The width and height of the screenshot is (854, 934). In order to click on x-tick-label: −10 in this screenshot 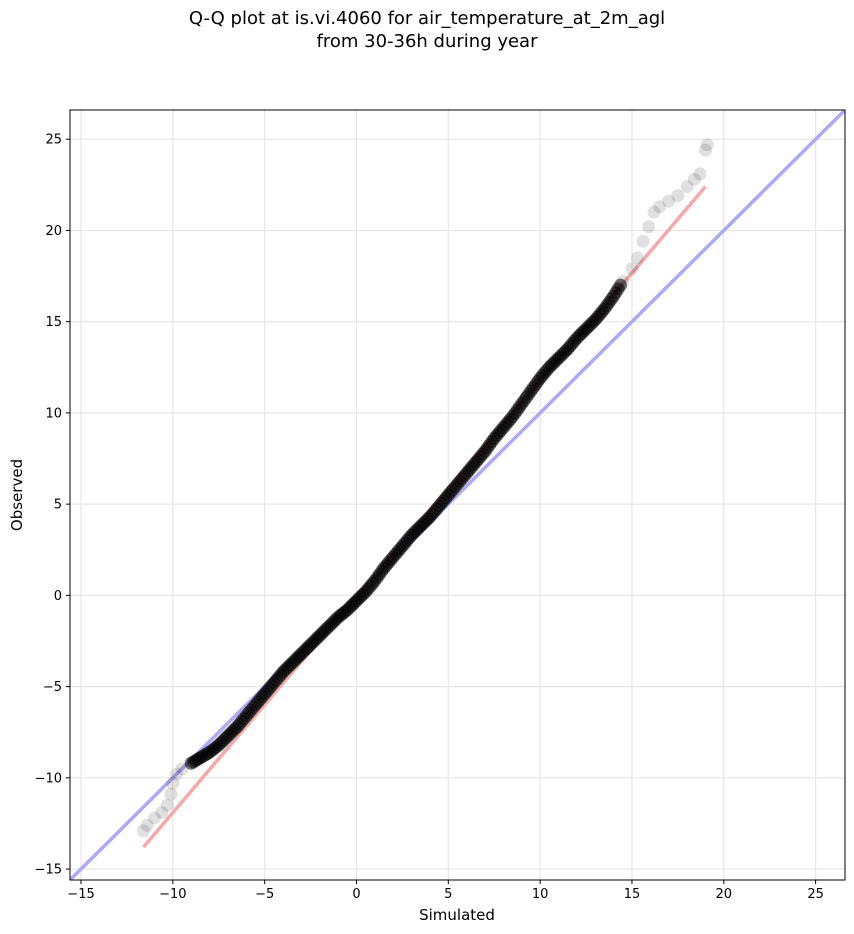, I will do `click(172, 894)`.